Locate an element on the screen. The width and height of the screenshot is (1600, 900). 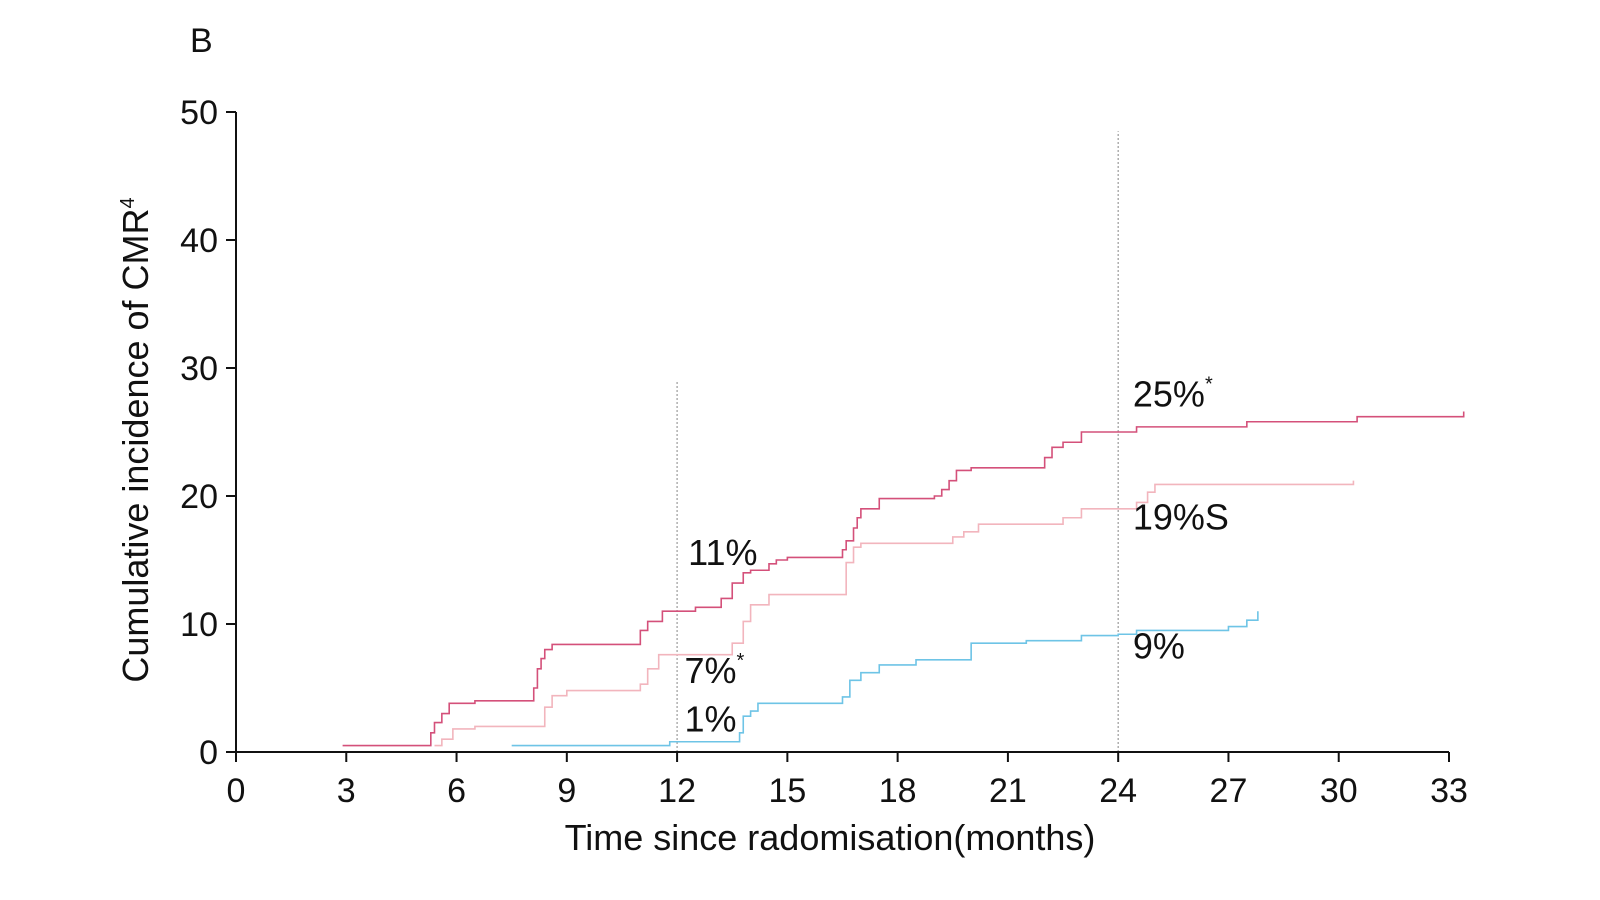
x-tick-label-6: 6 is located at coordinates (456, 791).